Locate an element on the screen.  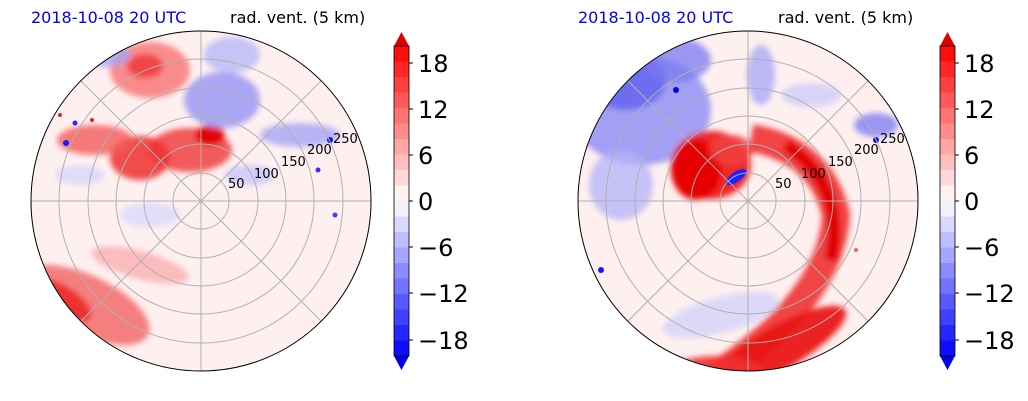
colorbar-ticks-right is located at coordinates (957, 201).